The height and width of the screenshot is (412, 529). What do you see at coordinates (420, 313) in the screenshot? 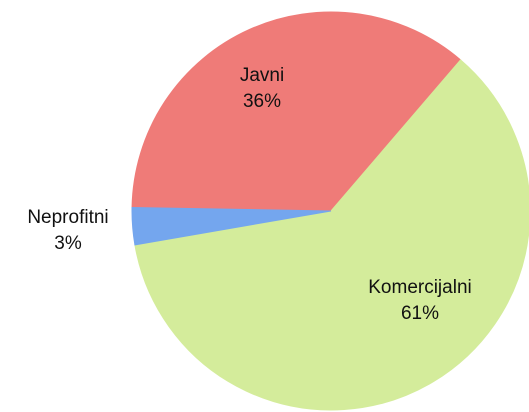
I see `slice-value-label: 61%` at bounding box center [420, 313].